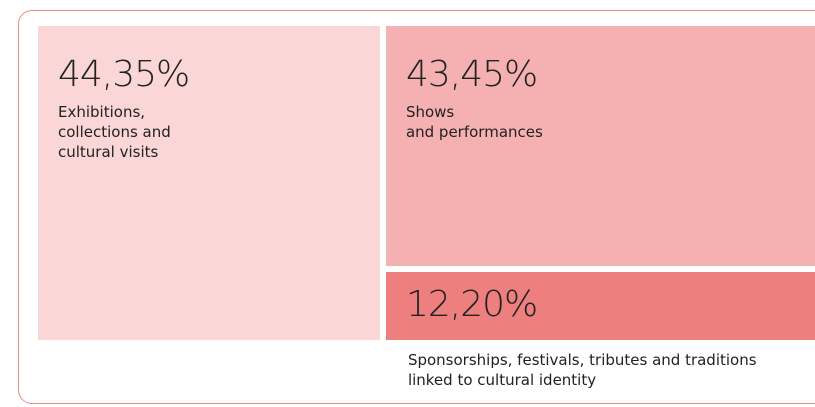  Describe the element at coordinates (471, 305) in the screenshot. I see `value-label: 12,20%` at that location.